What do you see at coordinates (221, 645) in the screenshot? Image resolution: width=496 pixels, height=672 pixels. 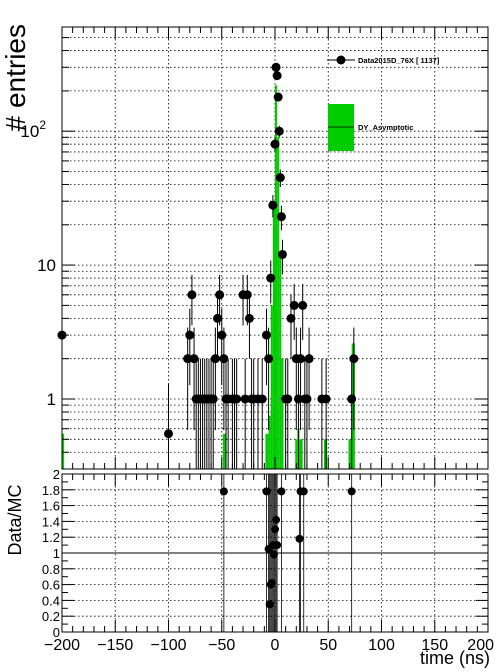 I see `x-tick-label: −50` at bounding box center [221, 645].